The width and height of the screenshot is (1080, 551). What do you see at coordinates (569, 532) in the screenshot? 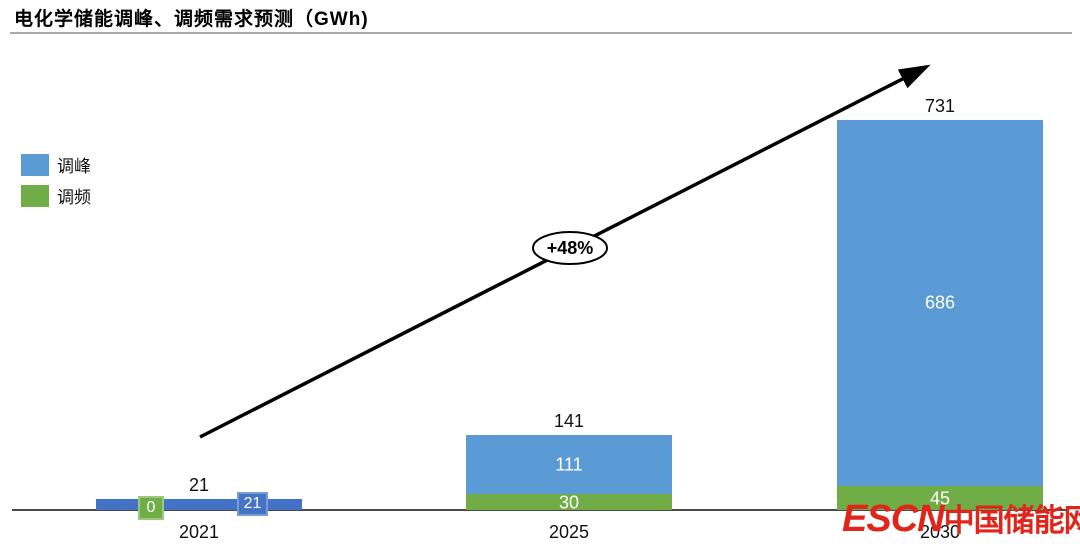
I see `x-axis-label-2025: 2025` at bounding box center [569, 532].